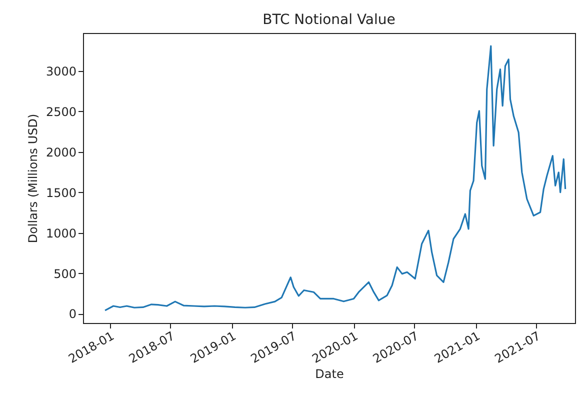  What do you see at coordinates (33, 179) in the screenshot?
I see `y-axis-title: Dollars (Millions USD)` at bounding box center [33, 179].